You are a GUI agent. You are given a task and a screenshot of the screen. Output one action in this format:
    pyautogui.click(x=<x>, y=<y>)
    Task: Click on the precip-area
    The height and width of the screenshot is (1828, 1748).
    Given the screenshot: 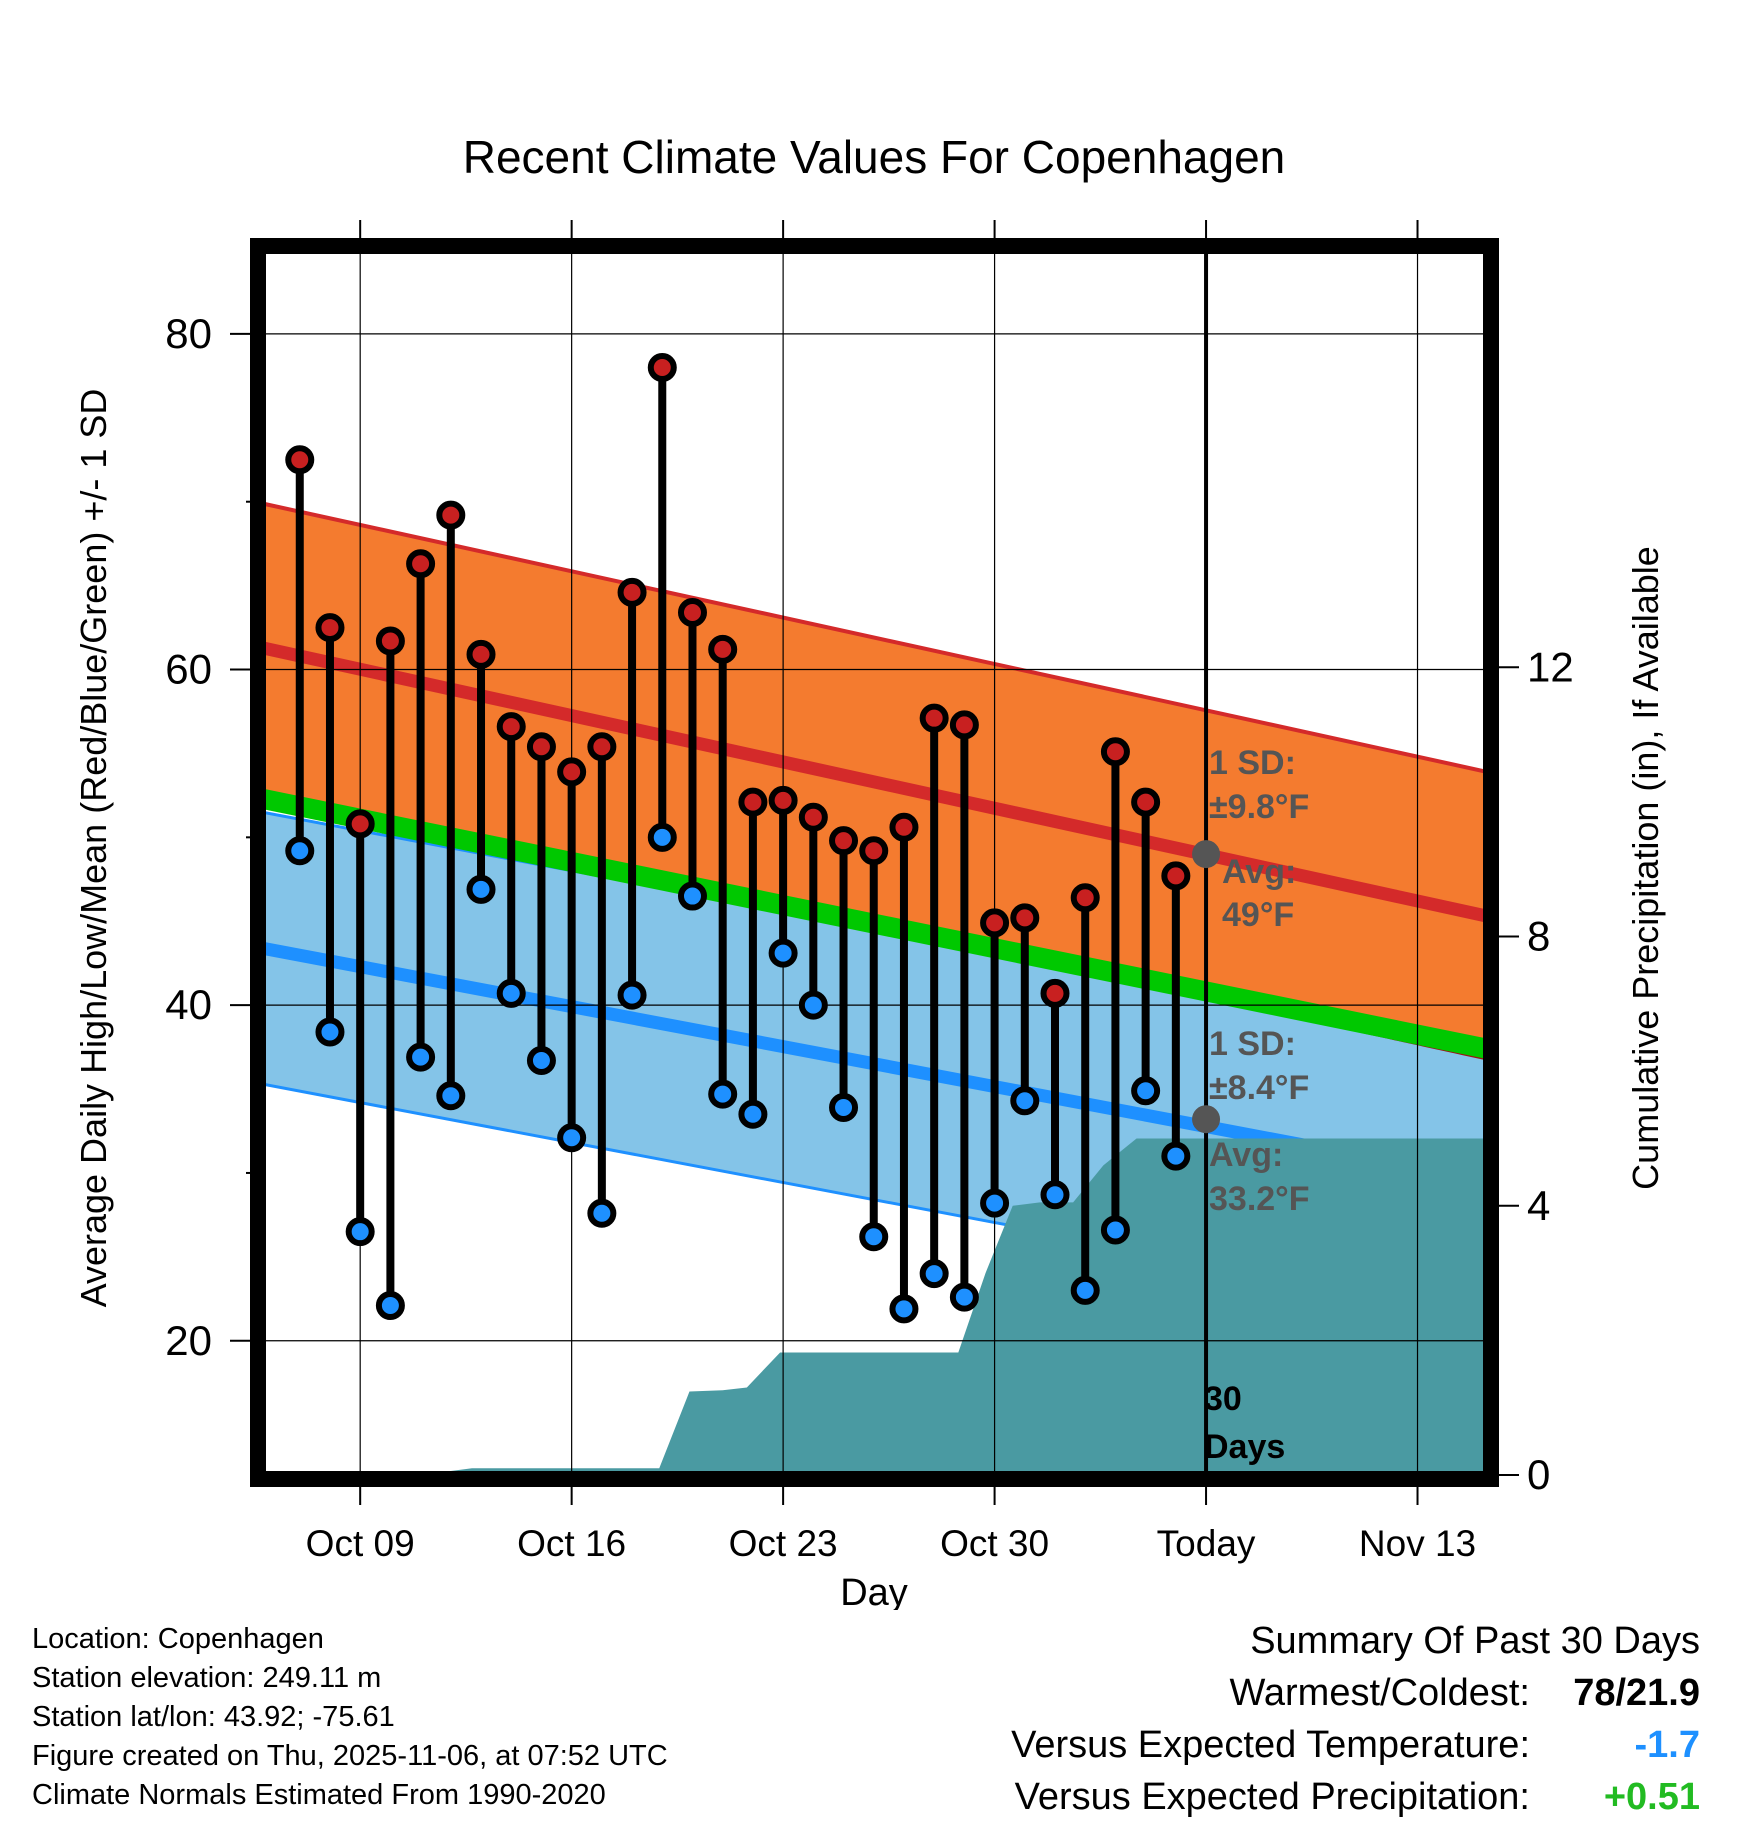 What is the action you would take?
    pyautogui.click(x=874, y=1306)
    